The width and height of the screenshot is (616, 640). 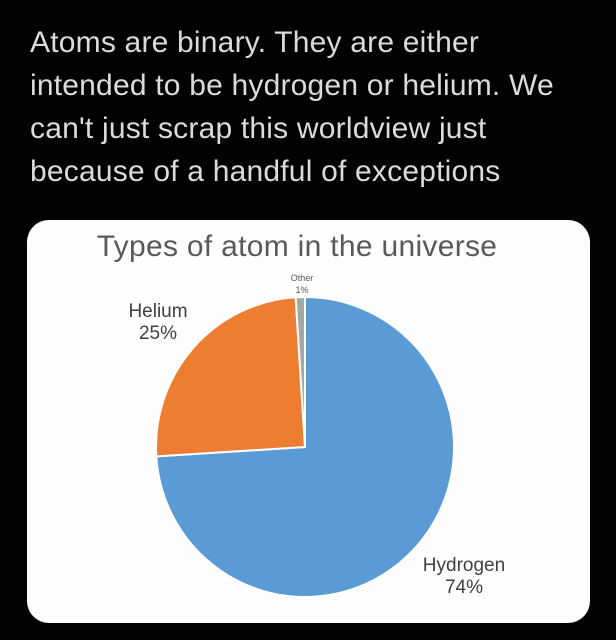 What do you see at coordinates (158, 311) in the screenshot?
I see `pie-label-helium-name: Helium` at bounding box center [158, 311].